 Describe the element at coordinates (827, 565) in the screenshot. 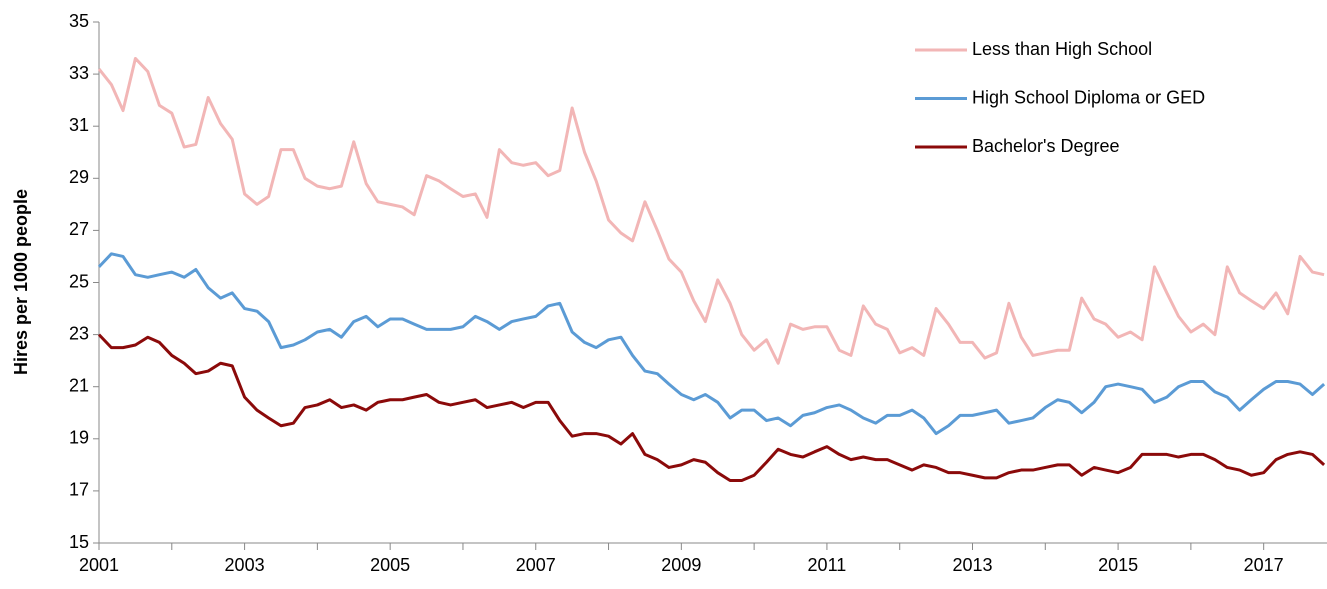

I see `x-tick-label: 2011` at that location.